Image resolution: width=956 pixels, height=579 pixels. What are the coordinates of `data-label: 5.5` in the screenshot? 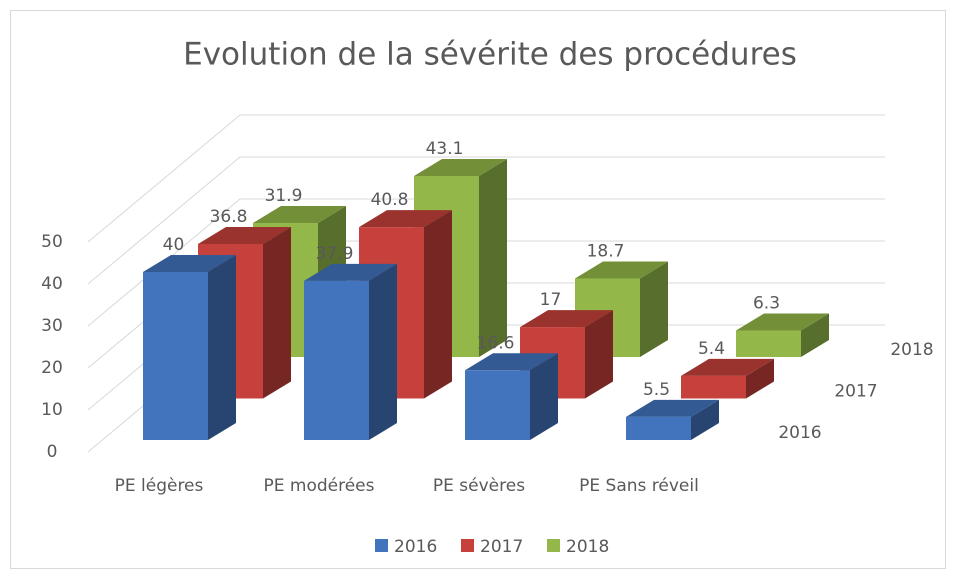 It's located at (656, 390).